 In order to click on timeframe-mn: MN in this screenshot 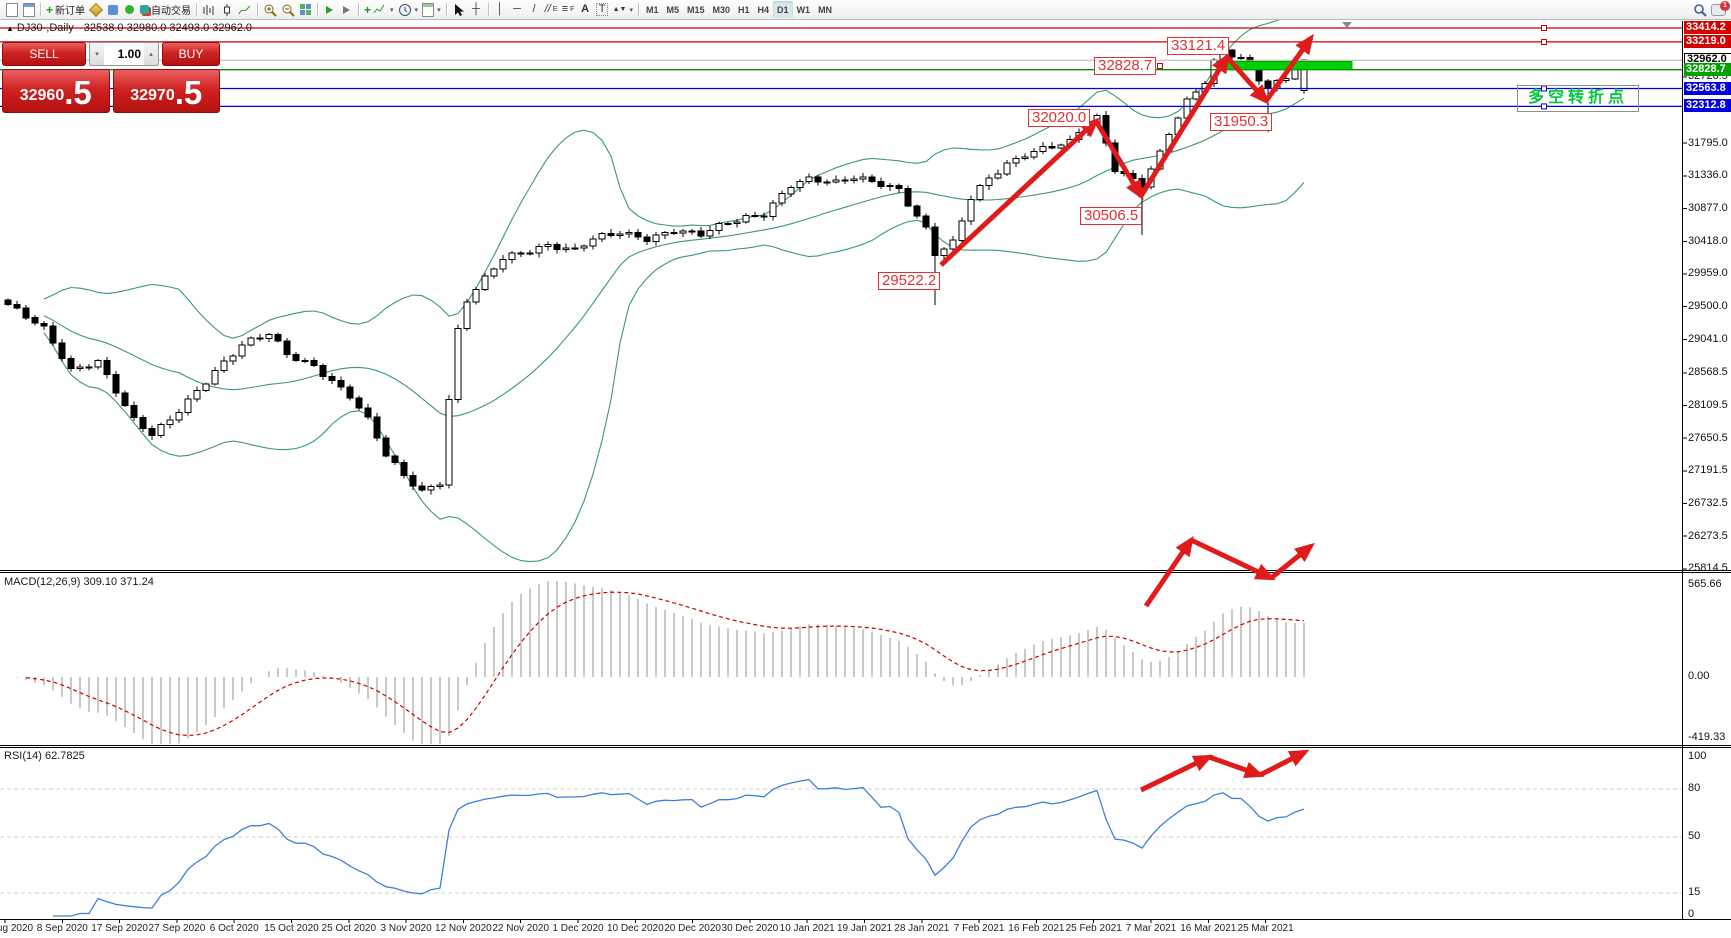, I will do `click(825, 9)`.